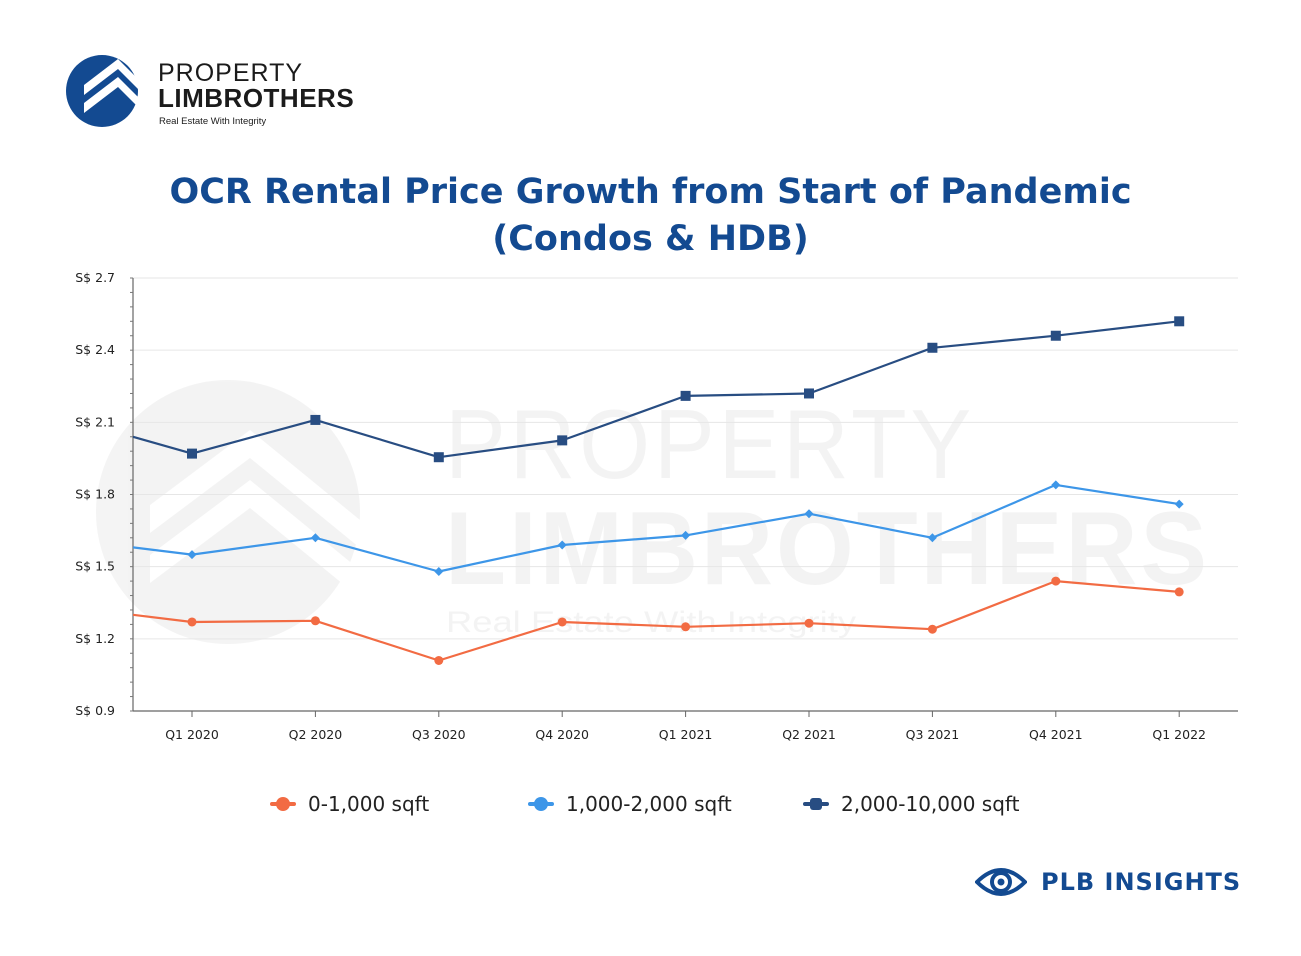 The height and width of the screenshot is (956, 1301). Describe the element at coordinates (316, 734) in the screenshot. I see `x-tick-label: Q2 2020` at that location.